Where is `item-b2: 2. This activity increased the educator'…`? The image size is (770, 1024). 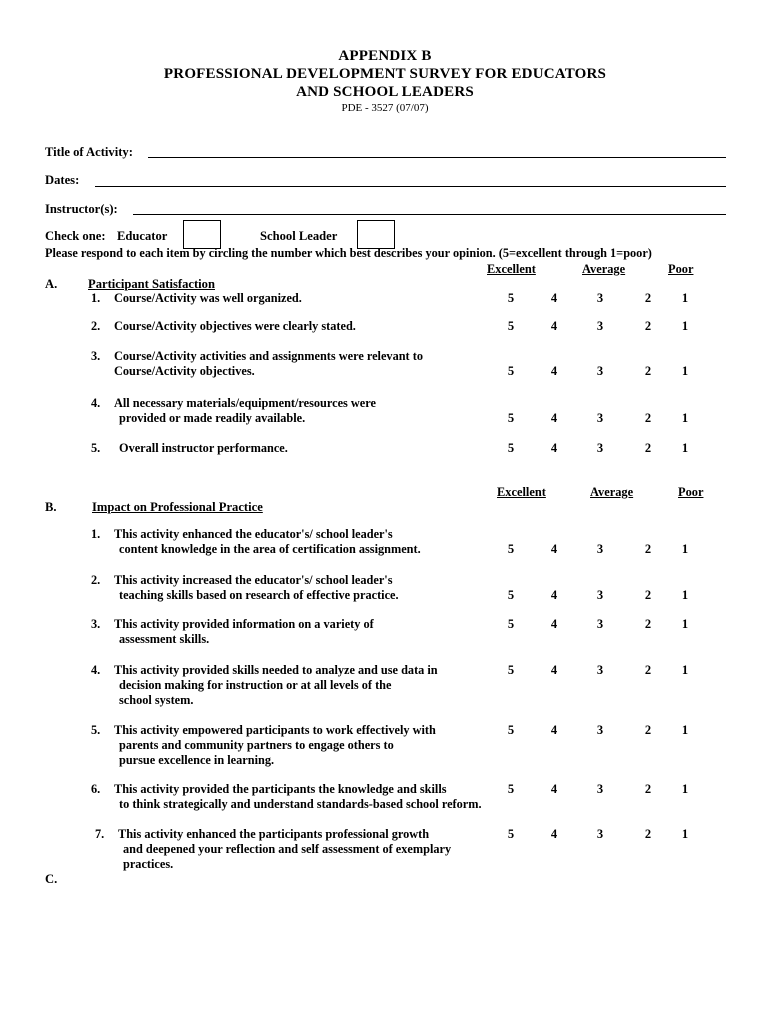
item-b2: 2. This activity increased the educator'… is located at coordinates (245, 588).